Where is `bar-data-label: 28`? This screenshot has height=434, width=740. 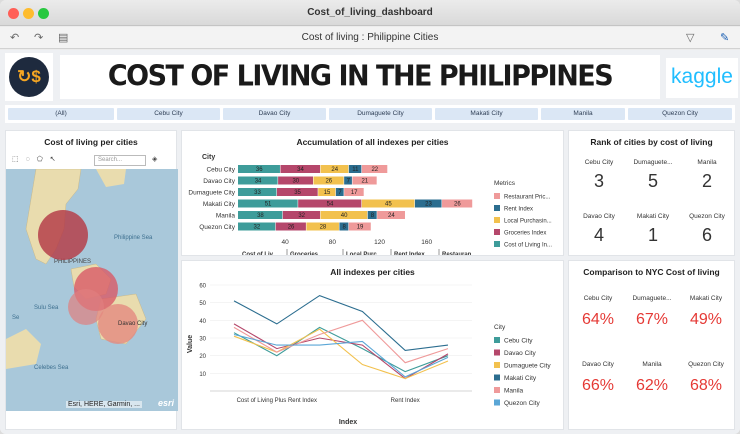 bar-data-label: 28 is located at coordinates (323, 228).